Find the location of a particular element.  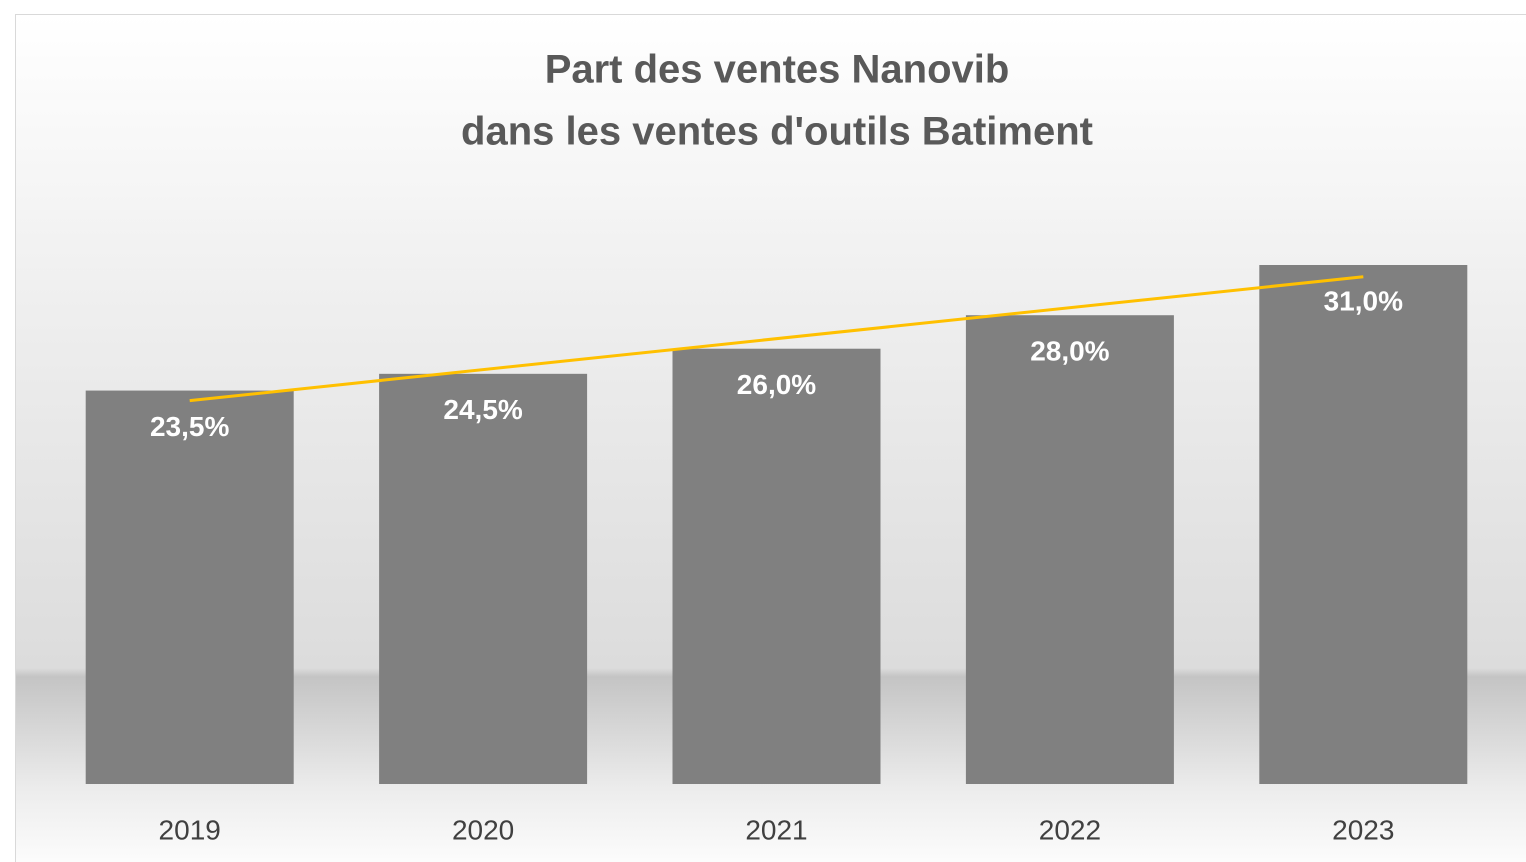

data-label: 28,0% is located at coordinates (1069, 351).